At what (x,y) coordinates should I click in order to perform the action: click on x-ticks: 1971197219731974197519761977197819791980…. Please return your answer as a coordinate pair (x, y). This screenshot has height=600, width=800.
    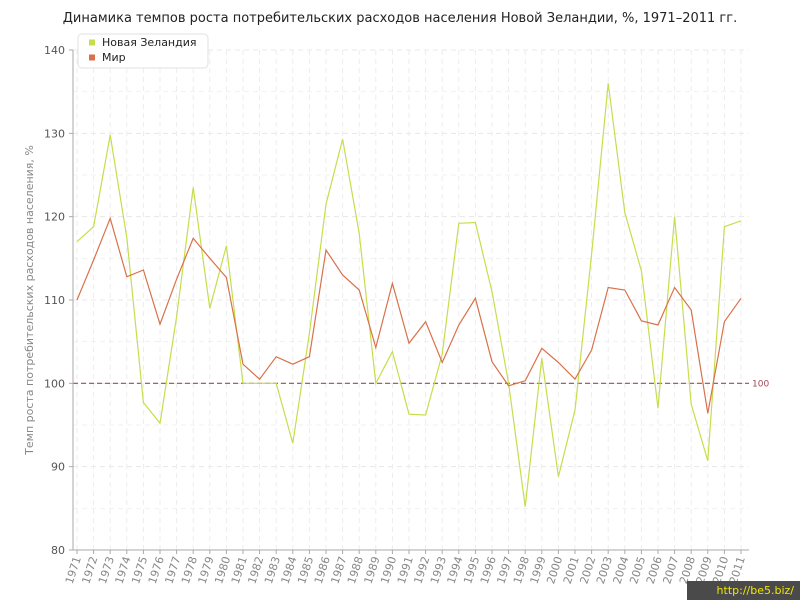
    Looking at the image, I should click on (405, 568).